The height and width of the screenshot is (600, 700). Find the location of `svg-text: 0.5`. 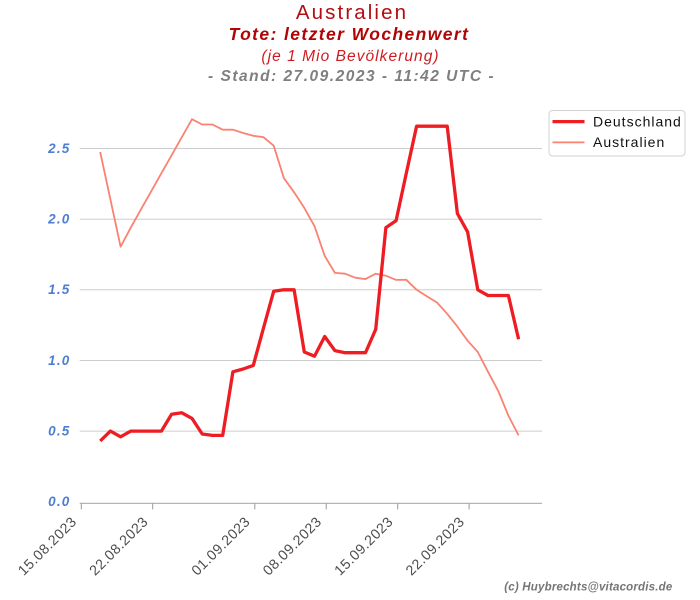

svg-text: 0.5 is located at coordinates (59, 430).